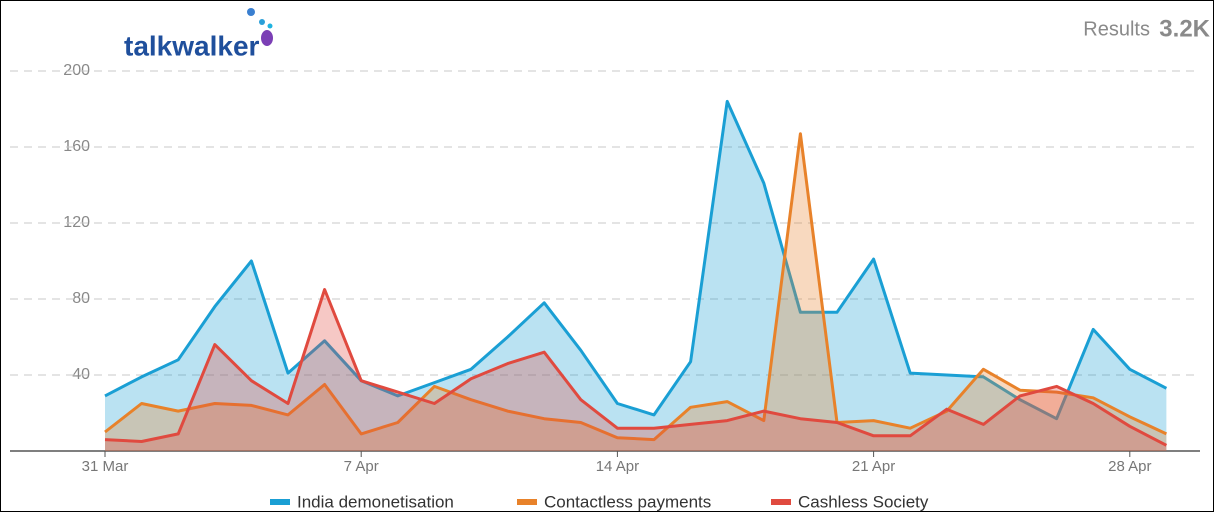 This screenshot has width=1214, height=512. Describe the element at coordinates (105, 466) in the screenshot. I see `x-tick-label: 31 Mar` at that location.